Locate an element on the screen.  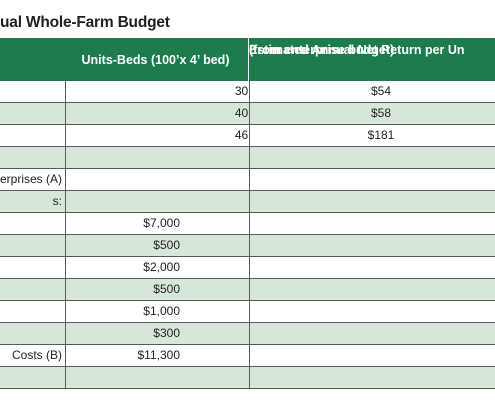
row-label-cell: Costs (B) is located at coordinates (33, 355).